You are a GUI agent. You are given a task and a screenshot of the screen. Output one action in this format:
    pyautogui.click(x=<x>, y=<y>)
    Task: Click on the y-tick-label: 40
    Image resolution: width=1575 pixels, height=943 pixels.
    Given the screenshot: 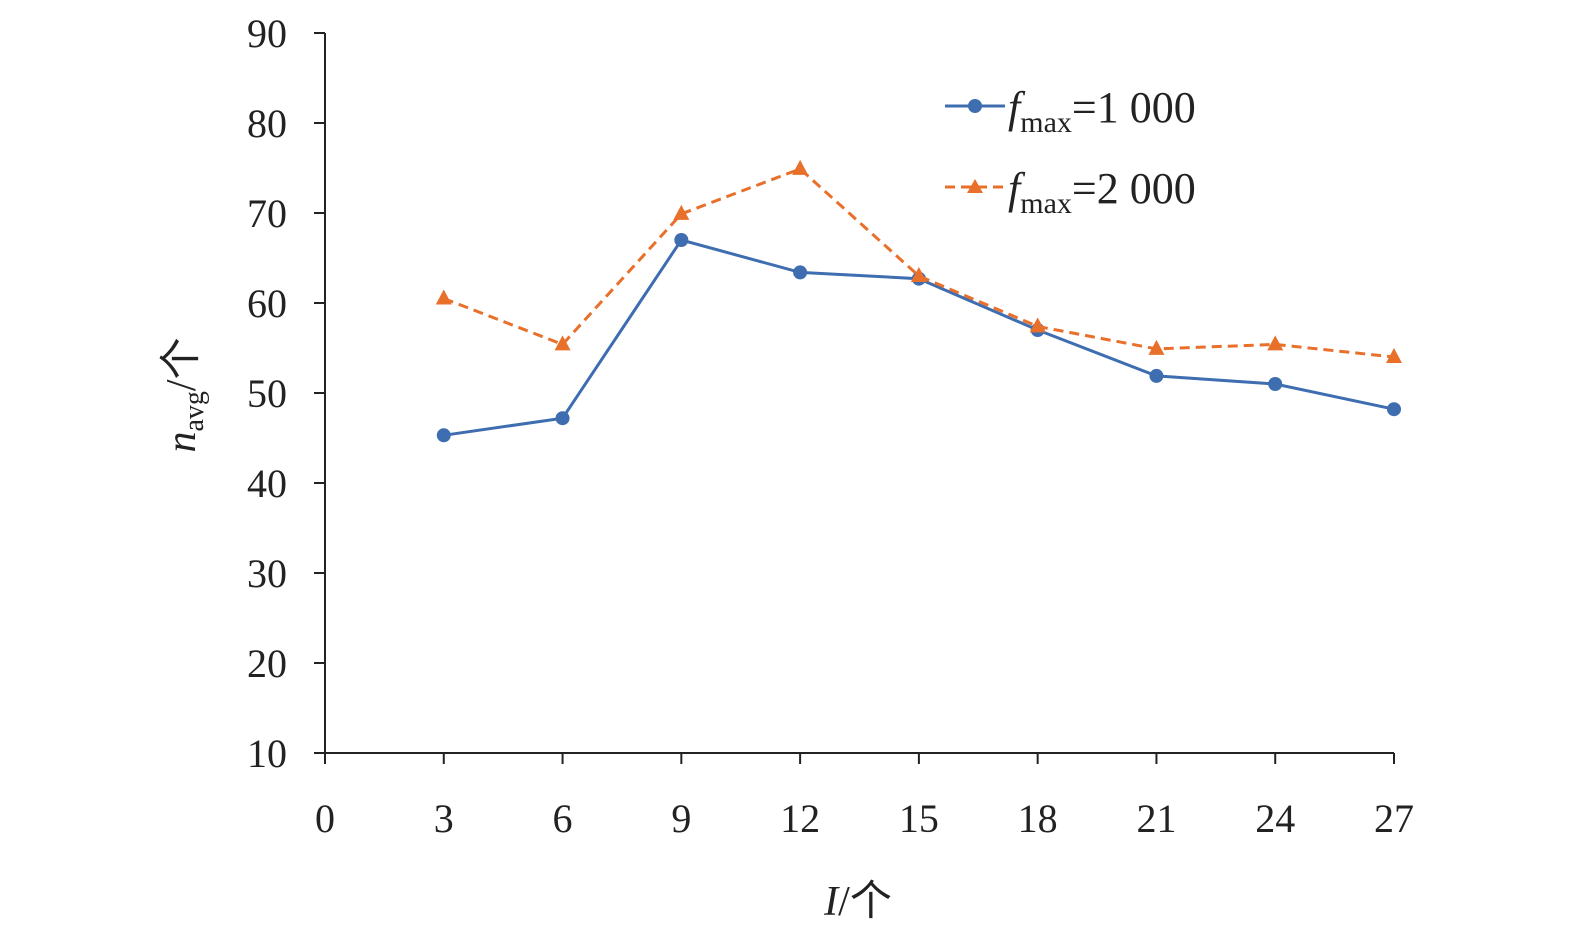 What is the action you would take?
    pyautogui.click(x=267, y=483)
    